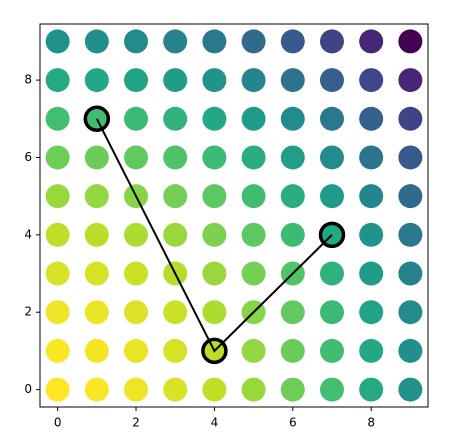 The width and height of the screenshot is (451, 446). Describe the element at coordinates (28, 157) in the screenshot. I see `y-tick-label: 6` at that location.